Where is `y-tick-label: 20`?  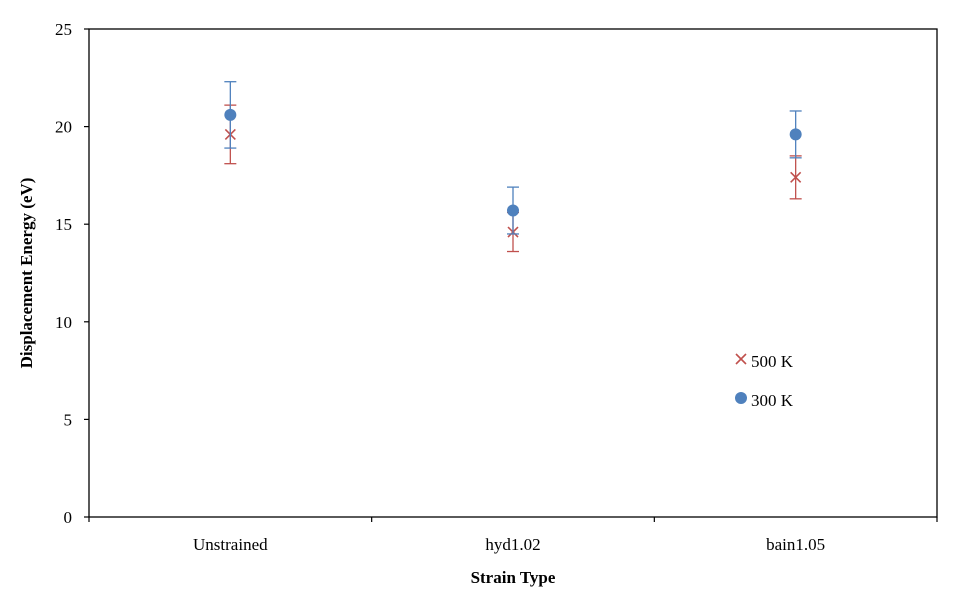 y-tick-label: 20 is located at coordinates (63, 127).